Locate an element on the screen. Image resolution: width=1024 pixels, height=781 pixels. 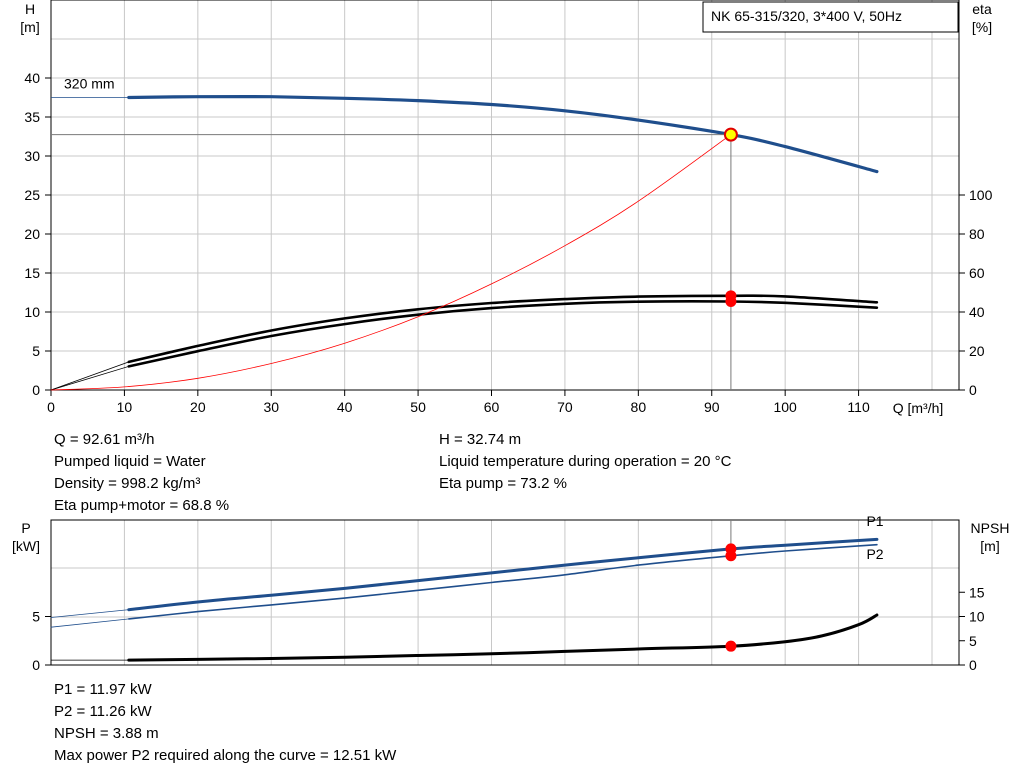
series-label-p1: P1 is located at coordinates (874, 521).